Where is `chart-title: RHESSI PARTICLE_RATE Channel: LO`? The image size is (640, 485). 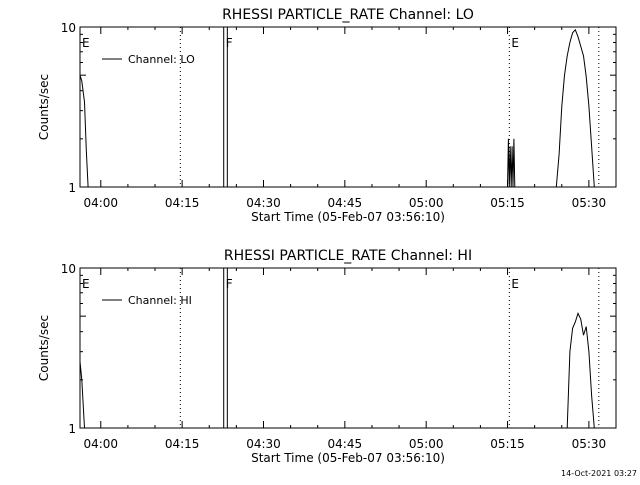
chart-title: RHESSI PARTICLE_RATE Channel: LO is located at coordinates (348, 15).